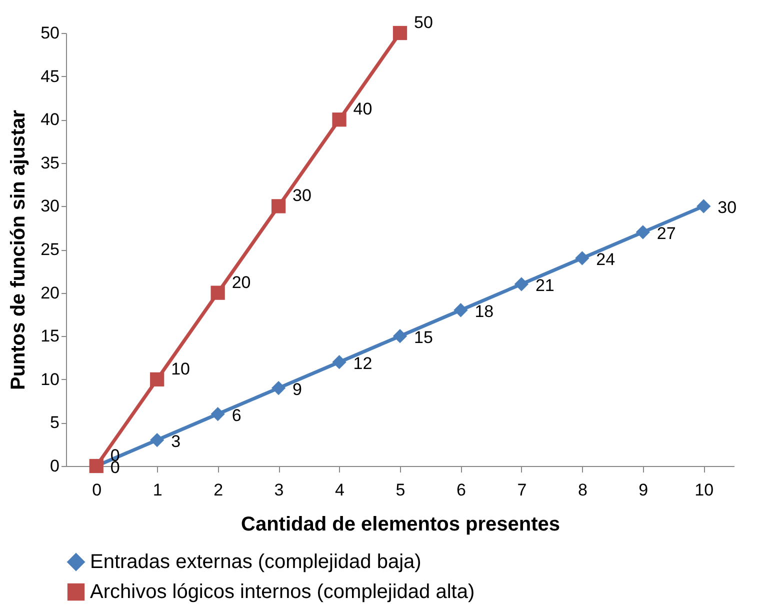 This screenshot has width=774, height=612. What do you see at coordinates (544, 286) in the screenshot?
I see `data-label: 21` at bounding box center [544, 286].